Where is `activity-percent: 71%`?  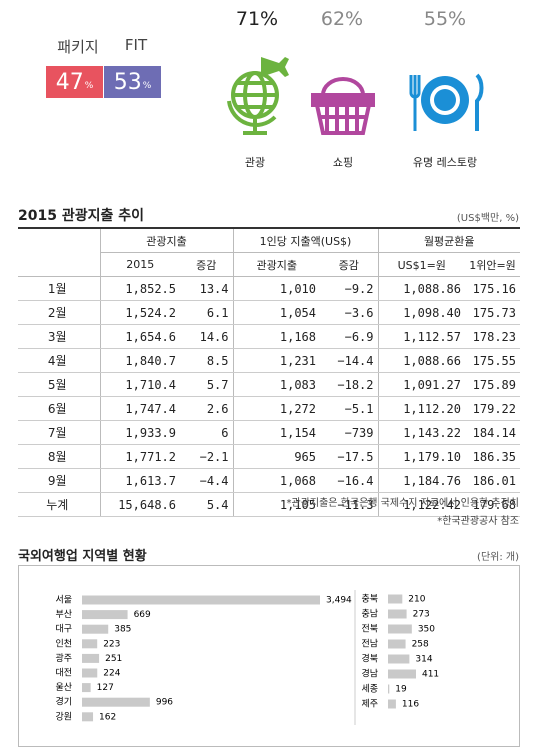
activity-percent: 71% is located at coordinates (257, 19).